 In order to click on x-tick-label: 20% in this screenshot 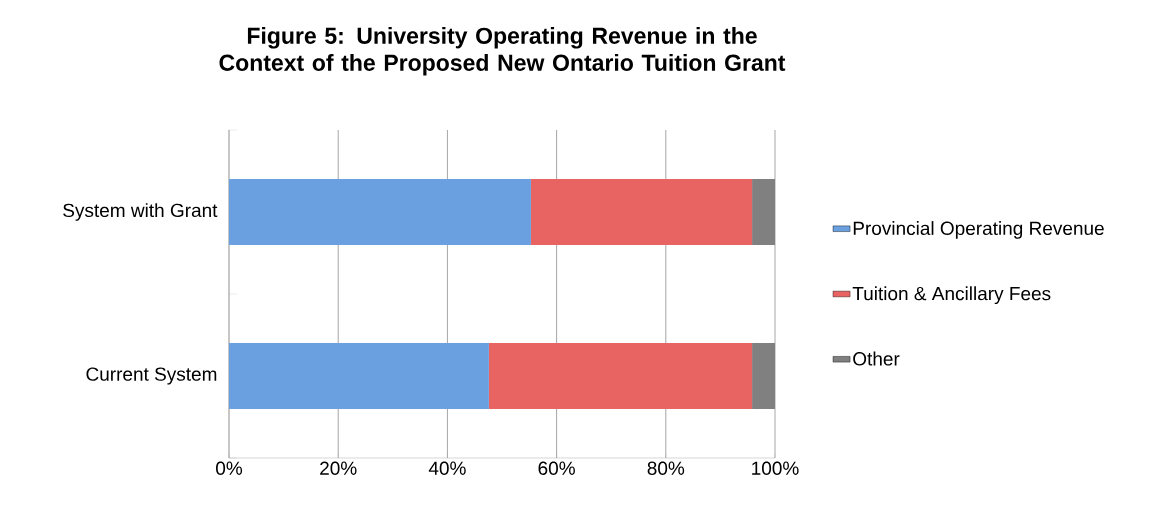, I will do `click(338, 468)`.